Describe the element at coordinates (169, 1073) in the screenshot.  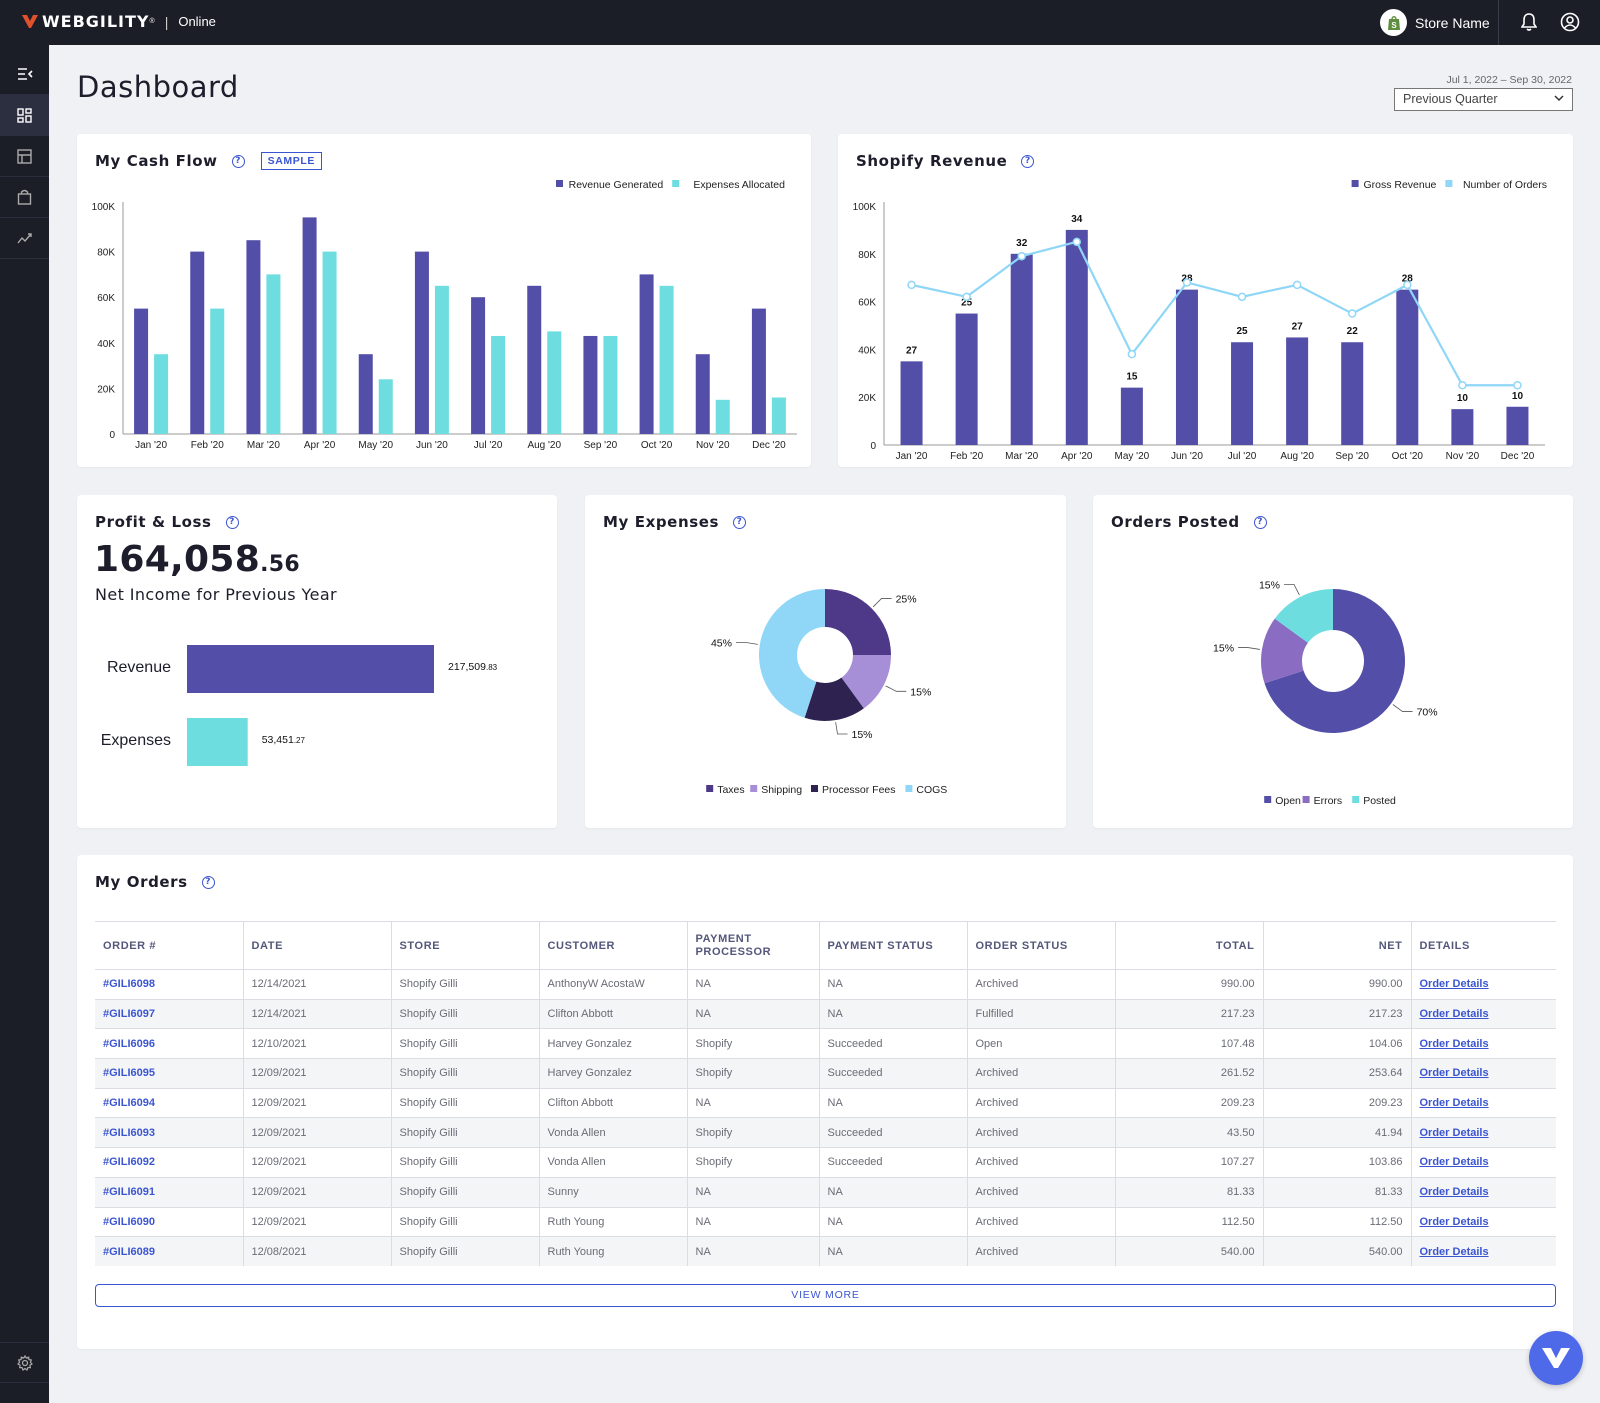
I see `cell-order: #GILI6095` at that location.